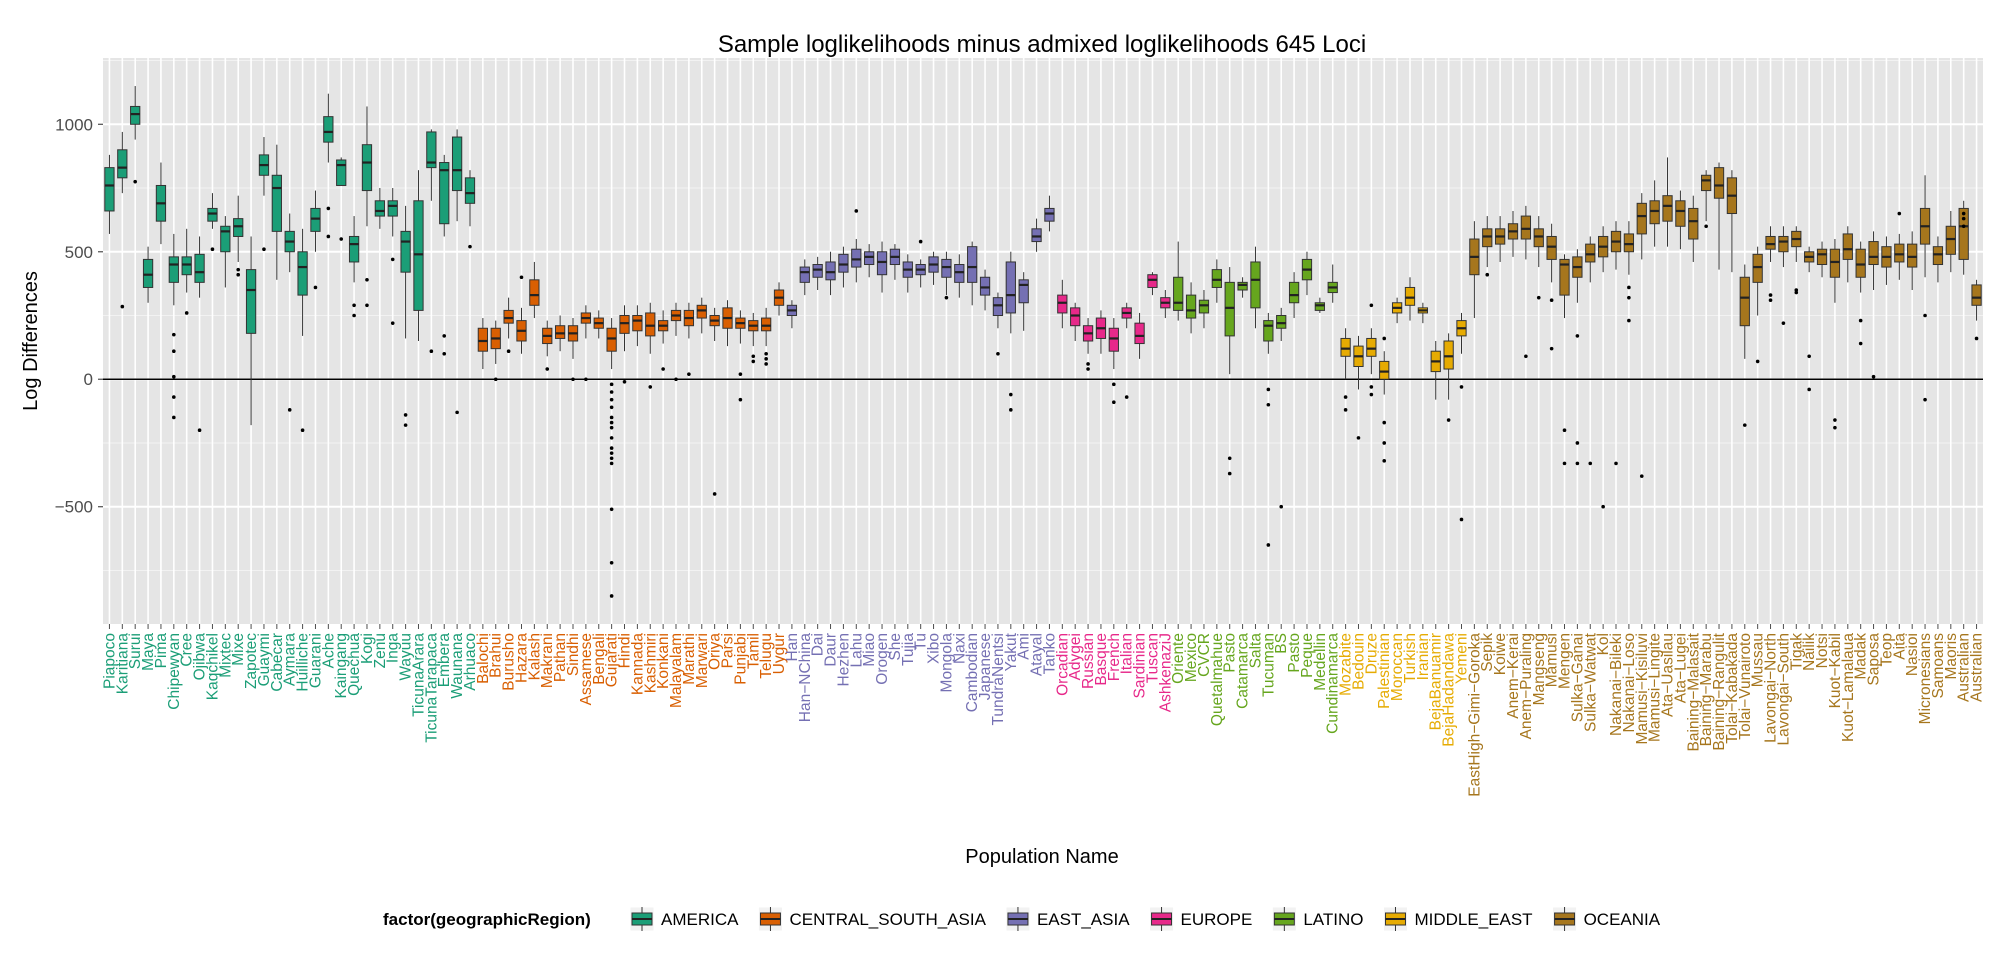  I want to click on legend-label: OCEANIA, so click(1622, 919).